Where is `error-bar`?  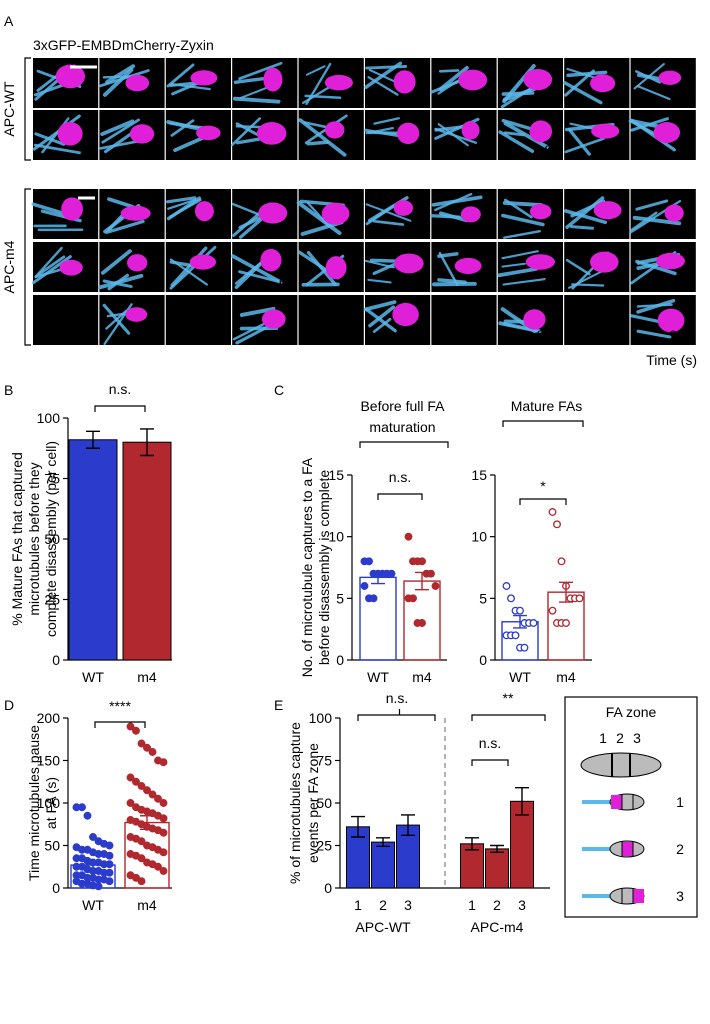 error-bar is located at coordinates (358, 826).